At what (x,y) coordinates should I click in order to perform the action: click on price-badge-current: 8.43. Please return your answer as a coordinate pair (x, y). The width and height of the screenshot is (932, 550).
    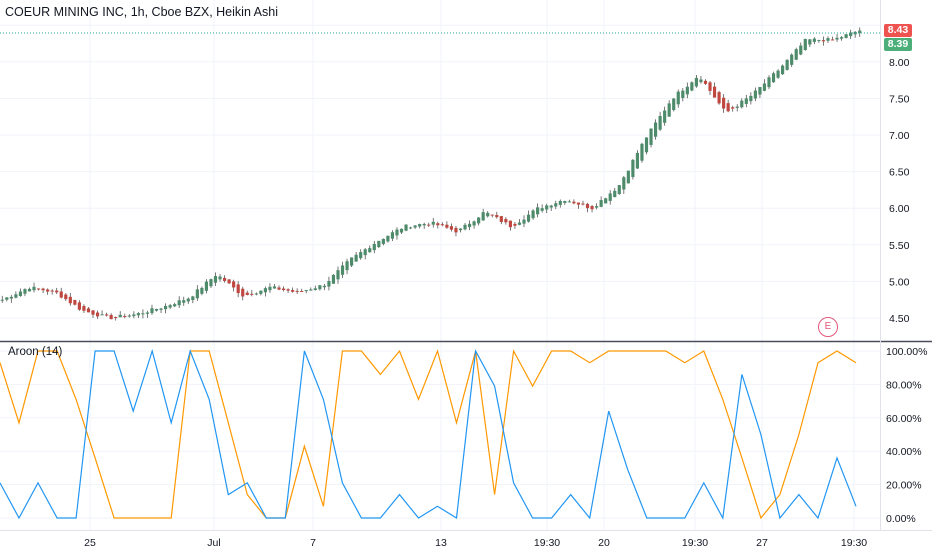
    Looking at the image, I should click on (898, 30).